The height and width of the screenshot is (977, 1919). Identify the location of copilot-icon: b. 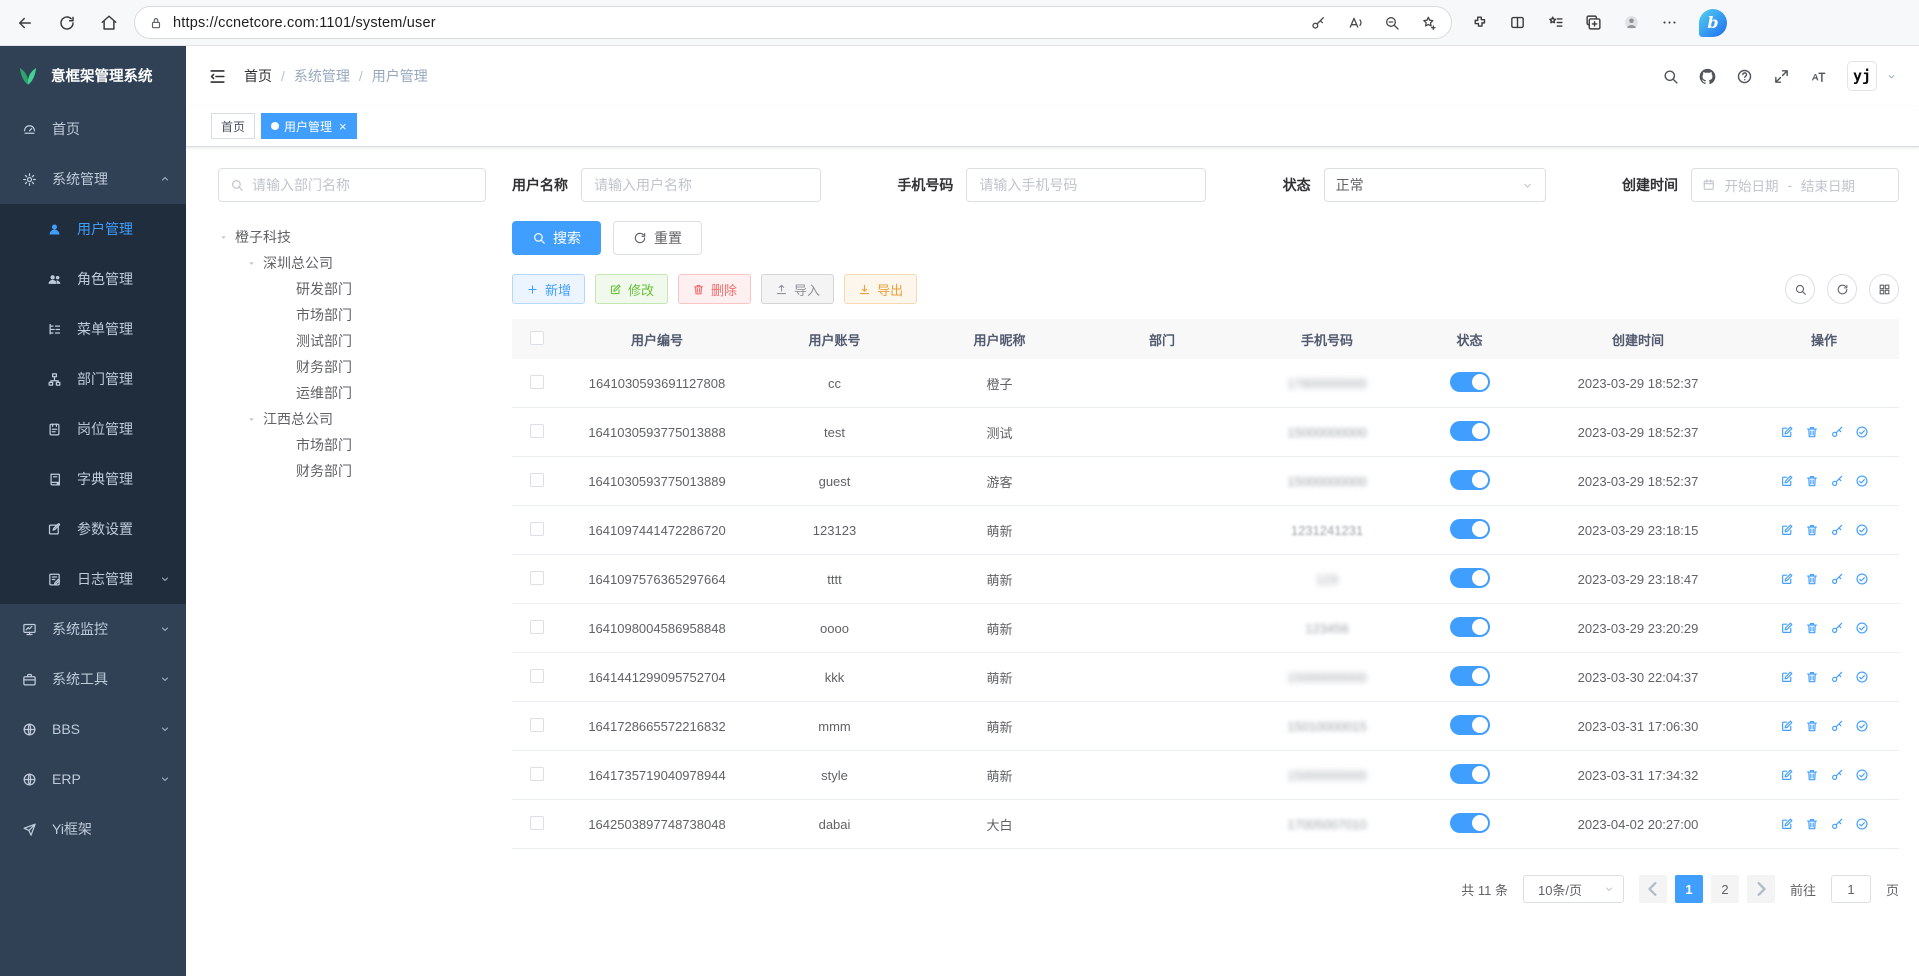
(1713, 22).